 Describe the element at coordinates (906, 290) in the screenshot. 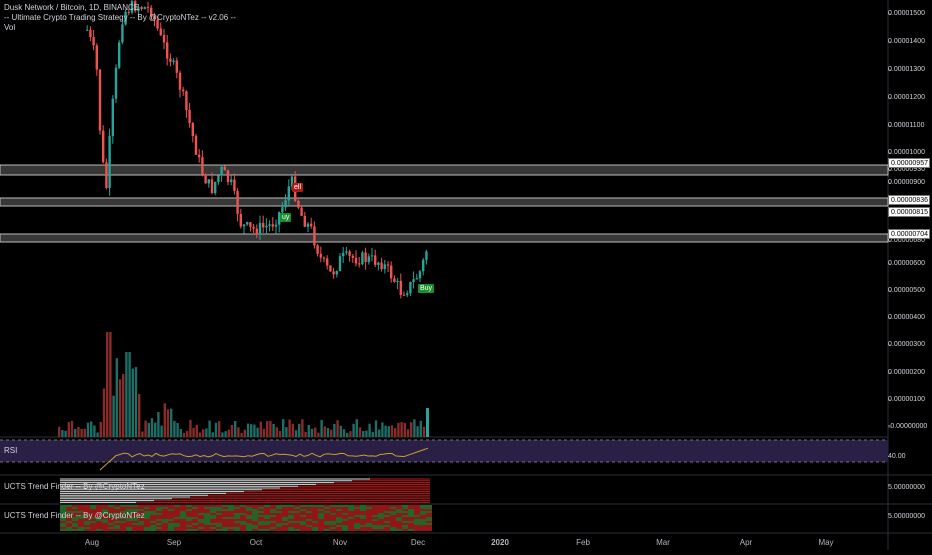

I see `price-axis-label: 0.00000500` at that location.